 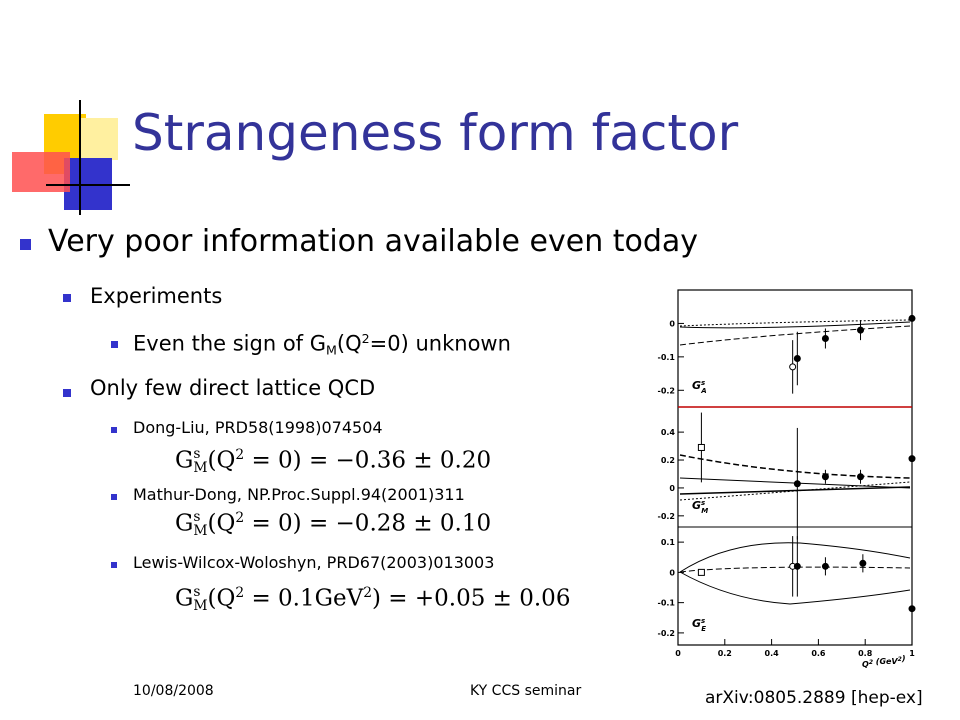 What do you see at coordinates (667, 357) in the screenshot?
I see `y-tick-label: -0.1` at bounding box center [667, 357].